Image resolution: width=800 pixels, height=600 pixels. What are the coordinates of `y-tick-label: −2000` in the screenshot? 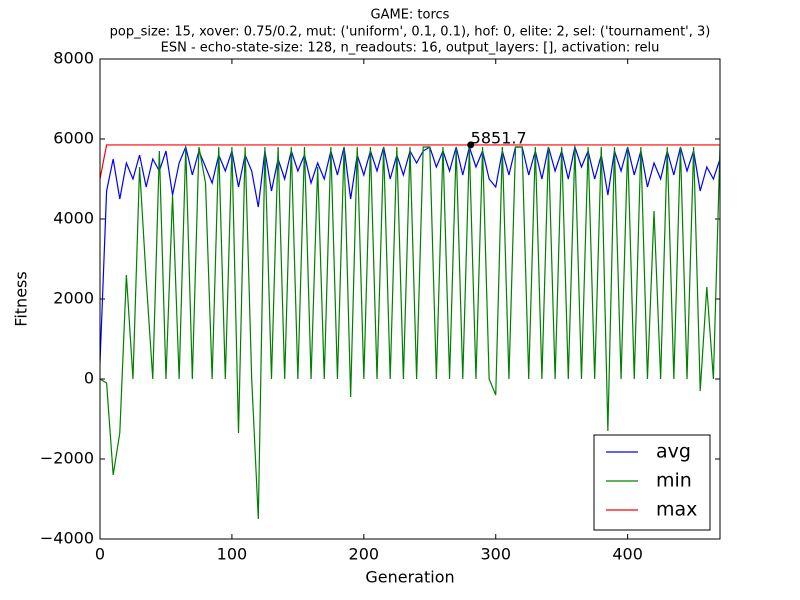 It's located at (67, 458).